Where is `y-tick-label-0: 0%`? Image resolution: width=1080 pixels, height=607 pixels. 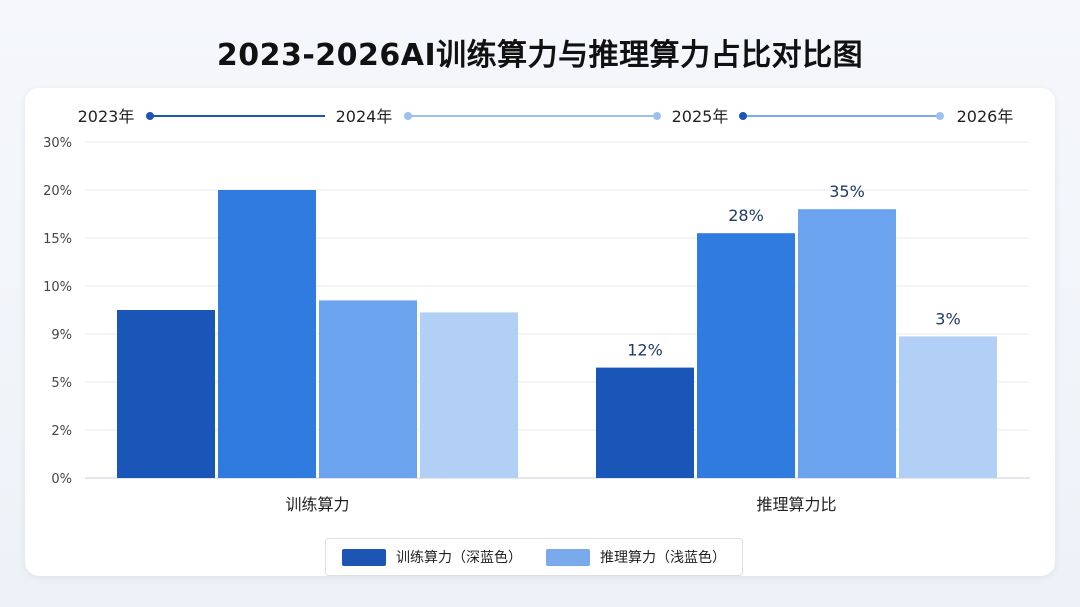
y-tick-label-0: 0% is located at coordinates (61, 479).